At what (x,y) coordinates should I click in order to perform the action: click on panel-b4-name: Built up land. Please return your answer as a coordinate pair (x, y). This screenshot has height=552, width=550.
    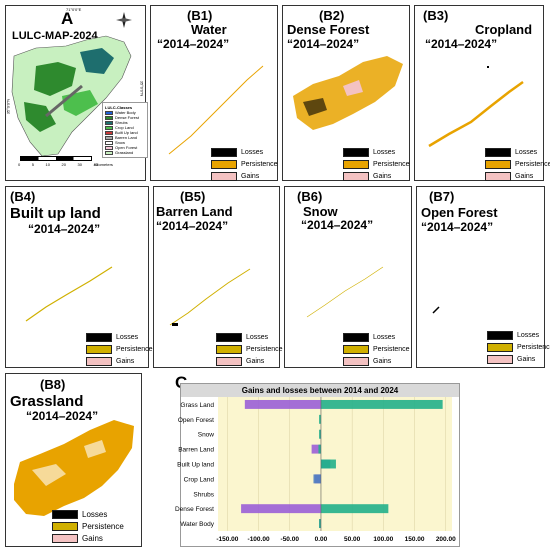
    Looking at the image, I should click on (55, 213).